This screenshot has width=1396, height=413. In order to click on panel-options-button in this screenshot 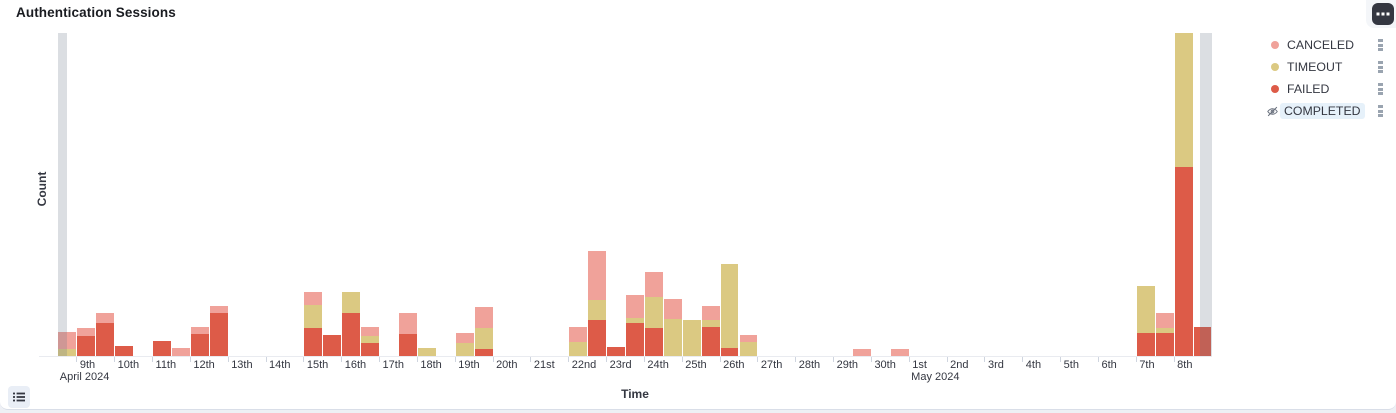, I will do `click(1383, 14)`.